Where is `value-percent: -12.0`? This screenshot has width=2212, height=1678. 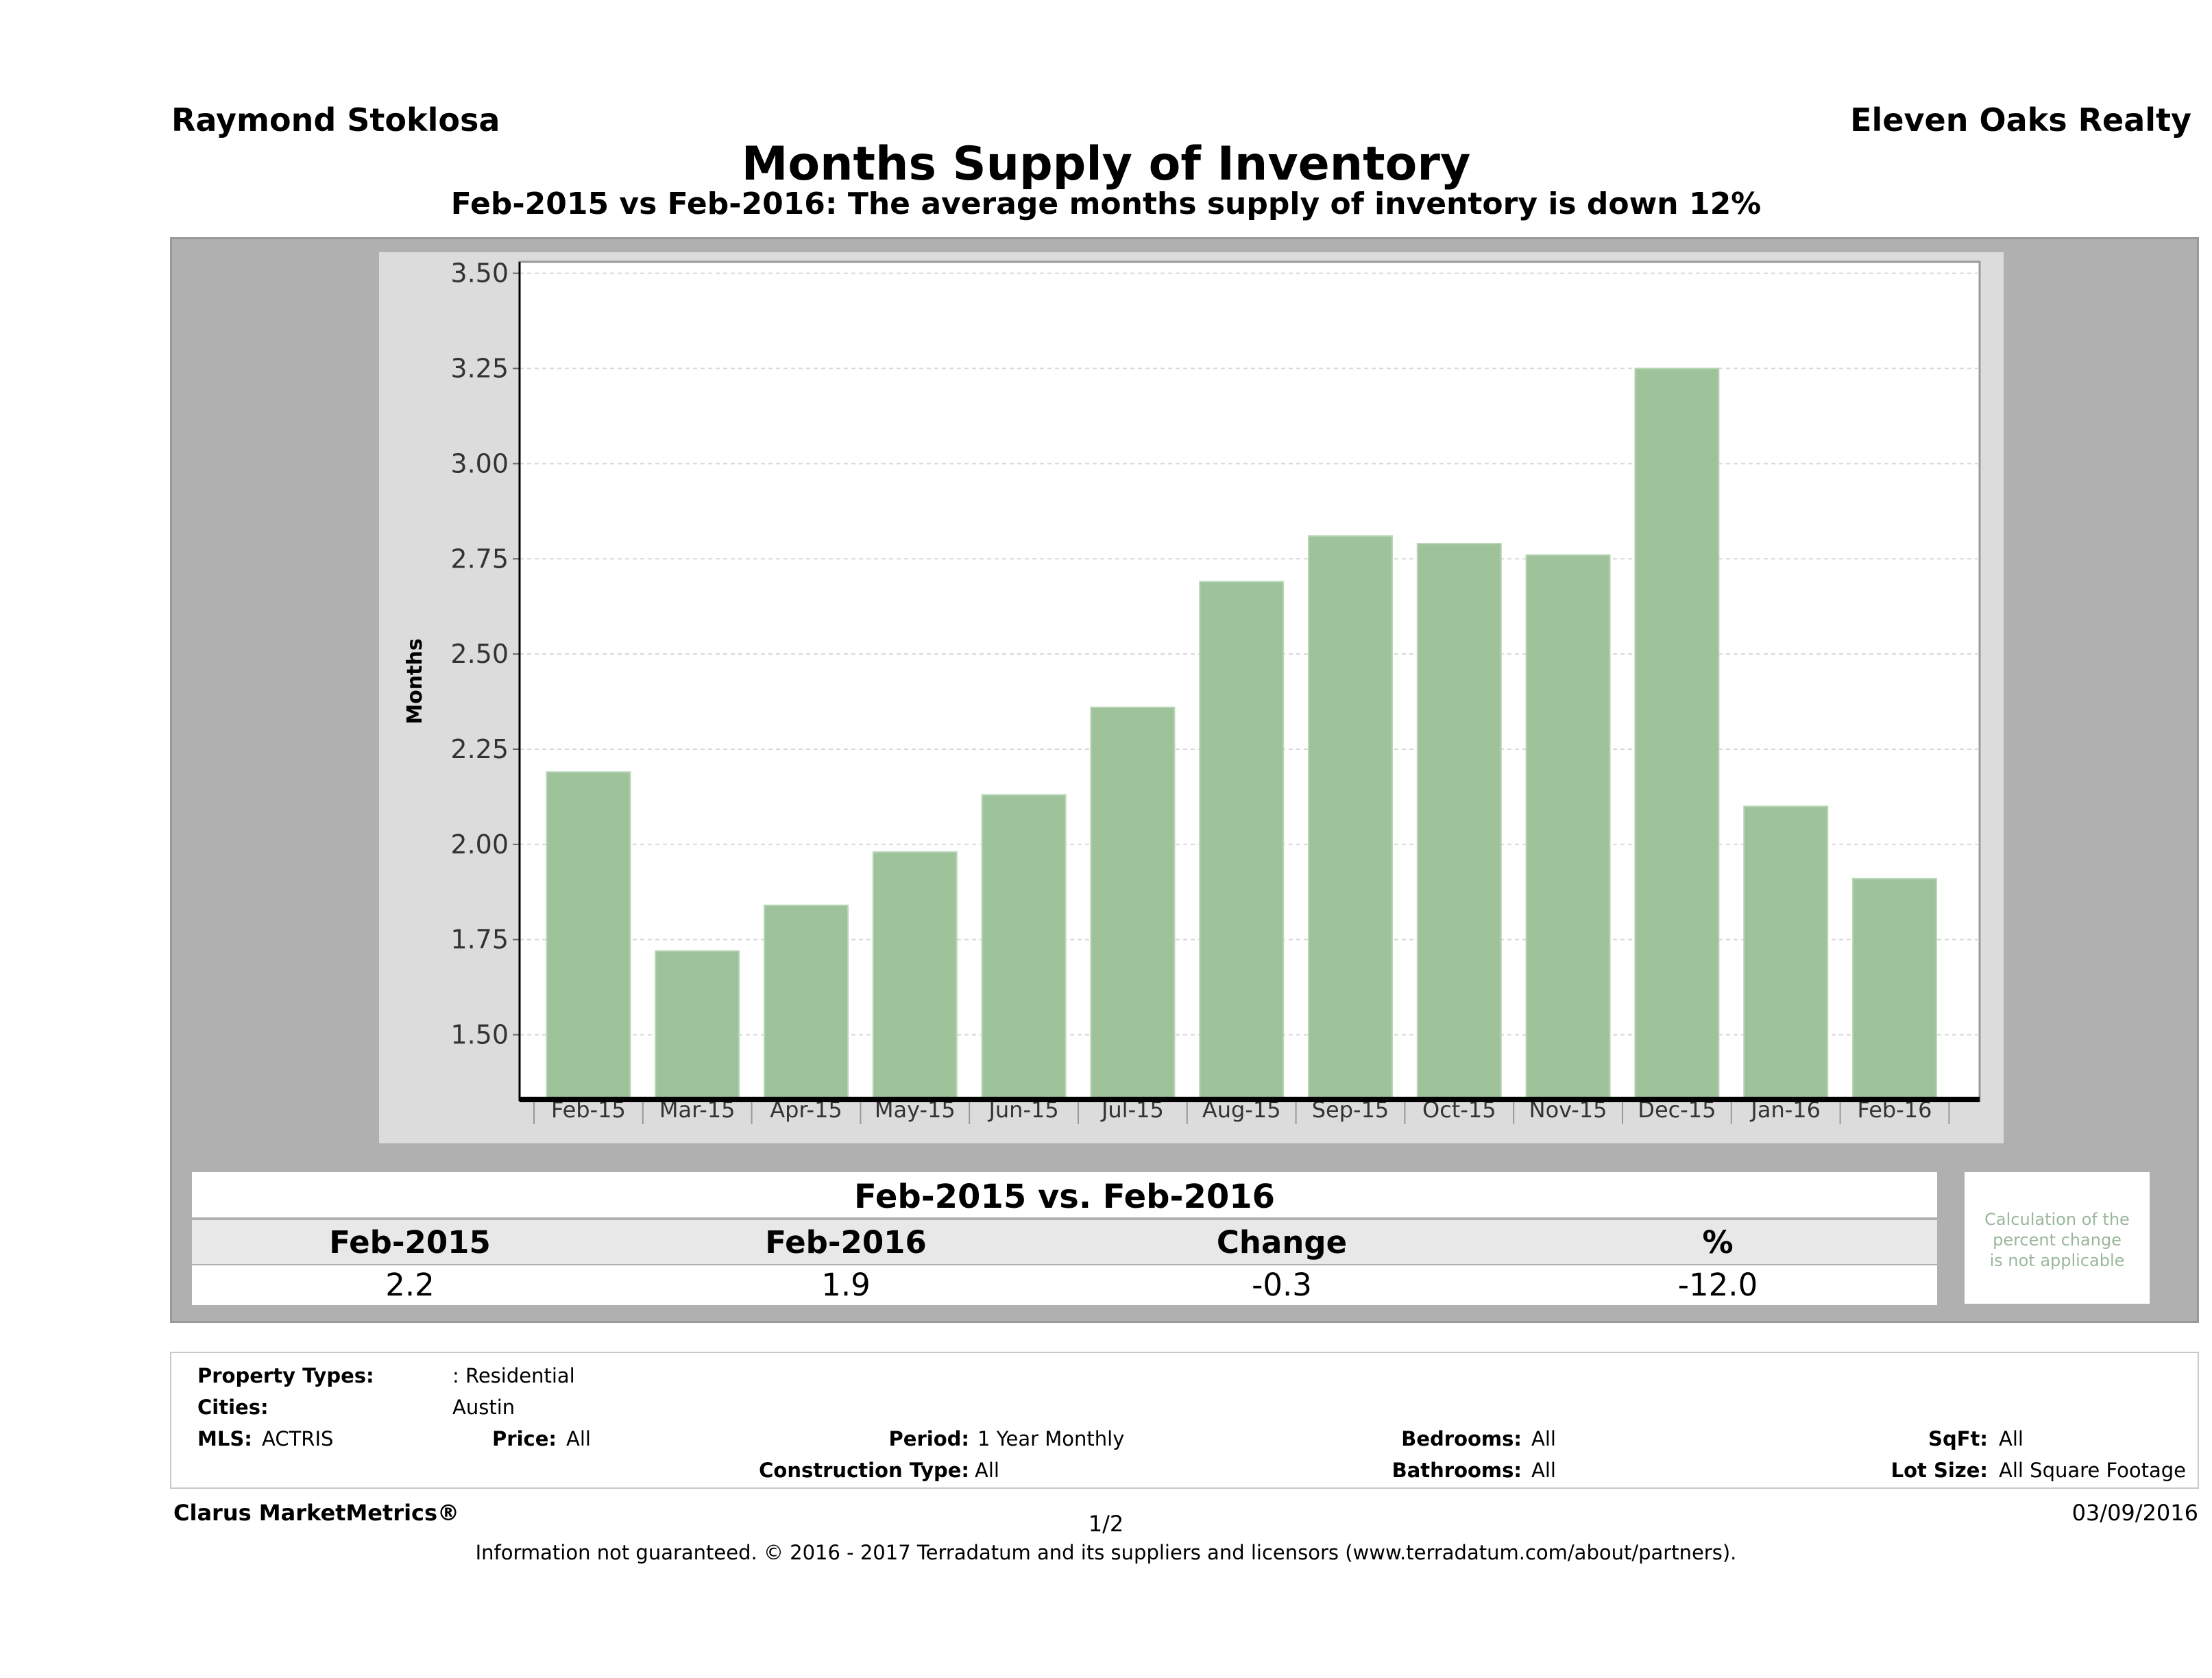 value-percent: -12.0 is located at coordinates (1718, 1285).